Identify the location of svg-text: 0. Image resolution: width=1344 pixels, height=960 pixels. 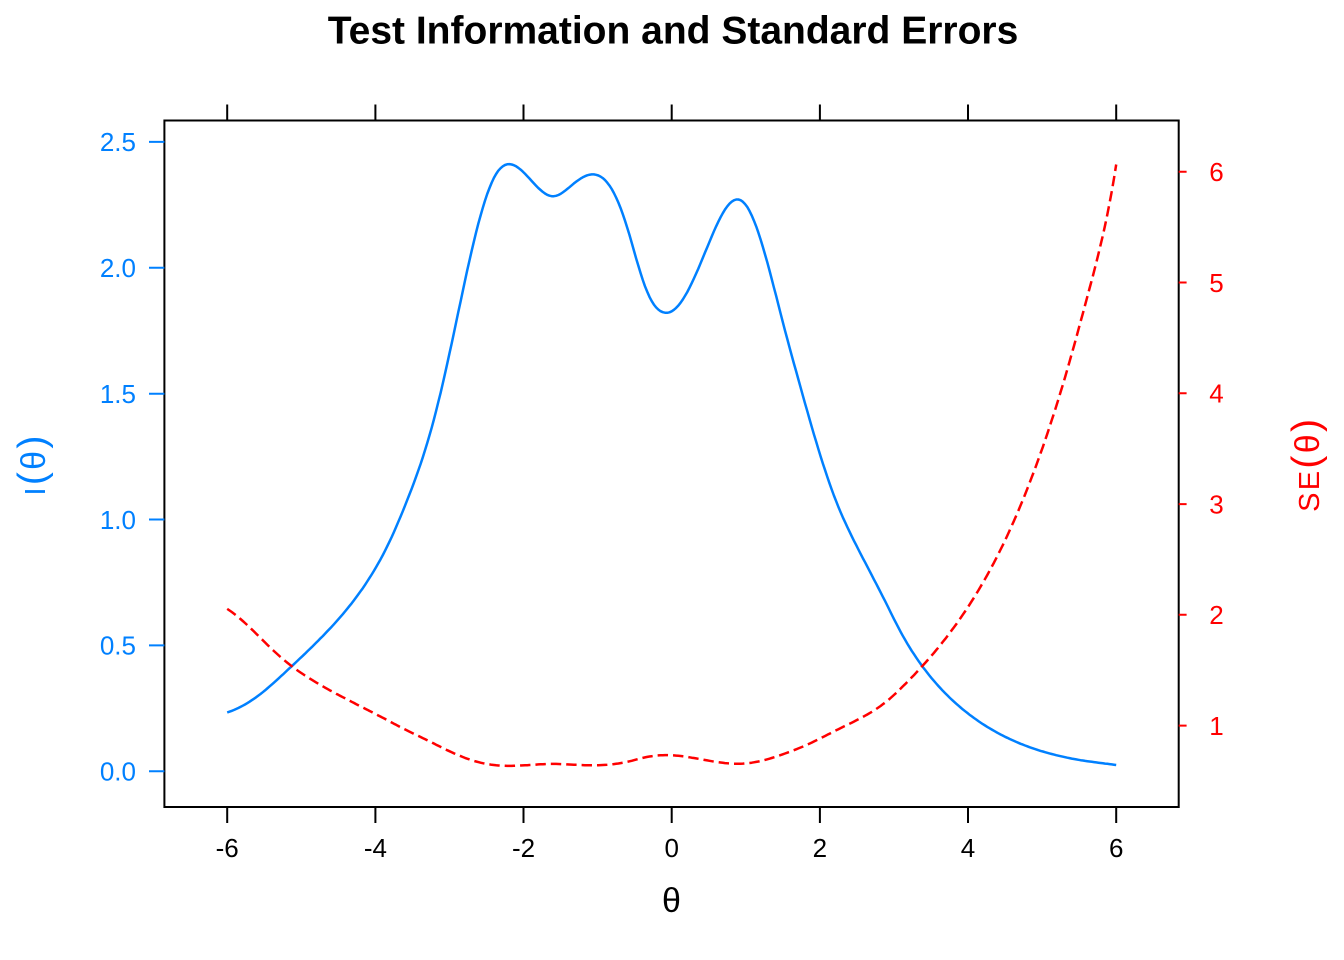
(671, 848).